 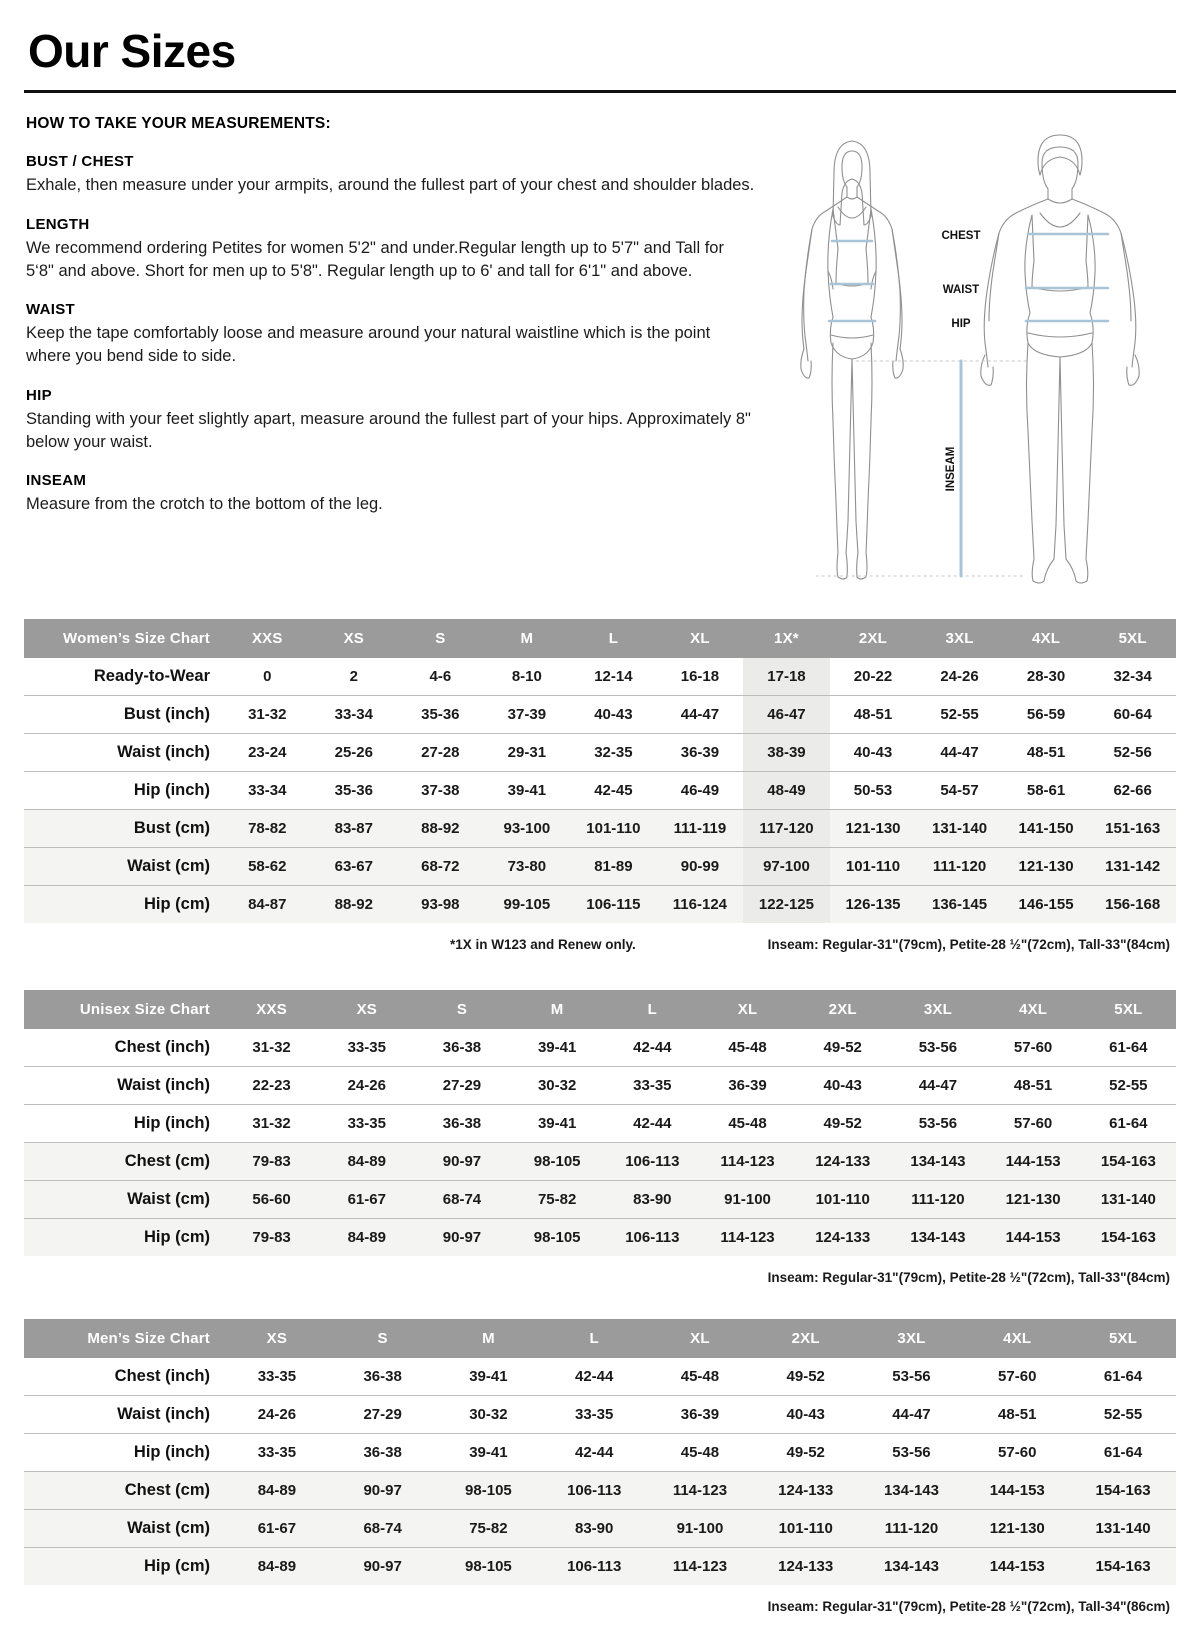 I want to click on table-cell: 52-55, so click(x=959, y=714).